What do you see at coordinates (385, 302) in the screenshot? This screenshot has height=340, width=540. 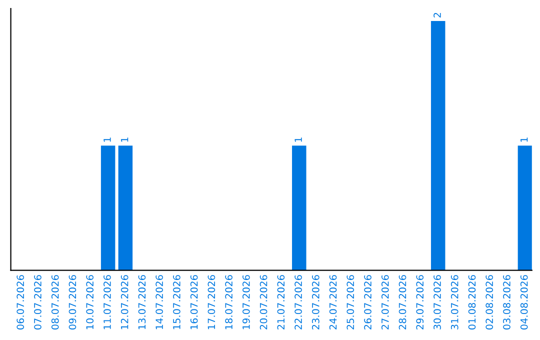 I see `x-tick-label: 27.07.2026` at bounding box center [385, 302].